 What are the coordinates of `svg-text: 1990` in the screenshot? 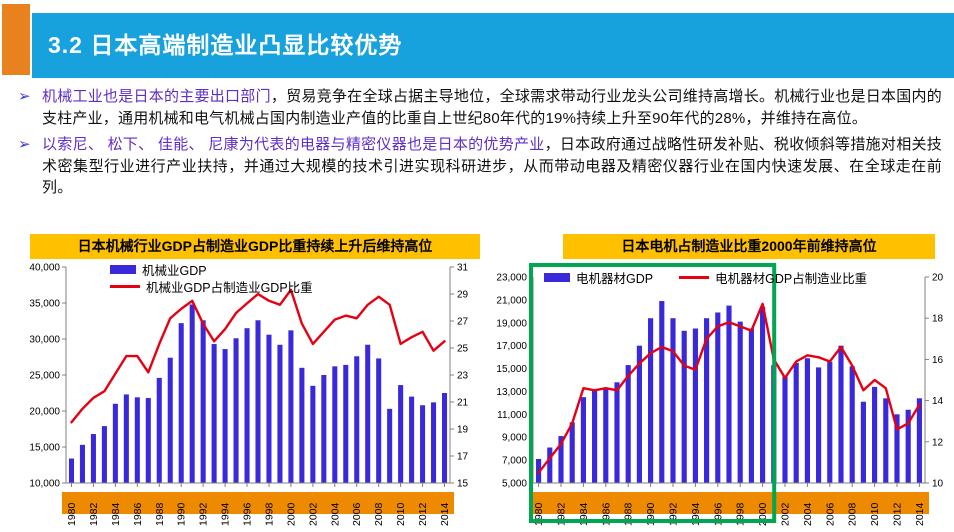 It's located at (182, 514).